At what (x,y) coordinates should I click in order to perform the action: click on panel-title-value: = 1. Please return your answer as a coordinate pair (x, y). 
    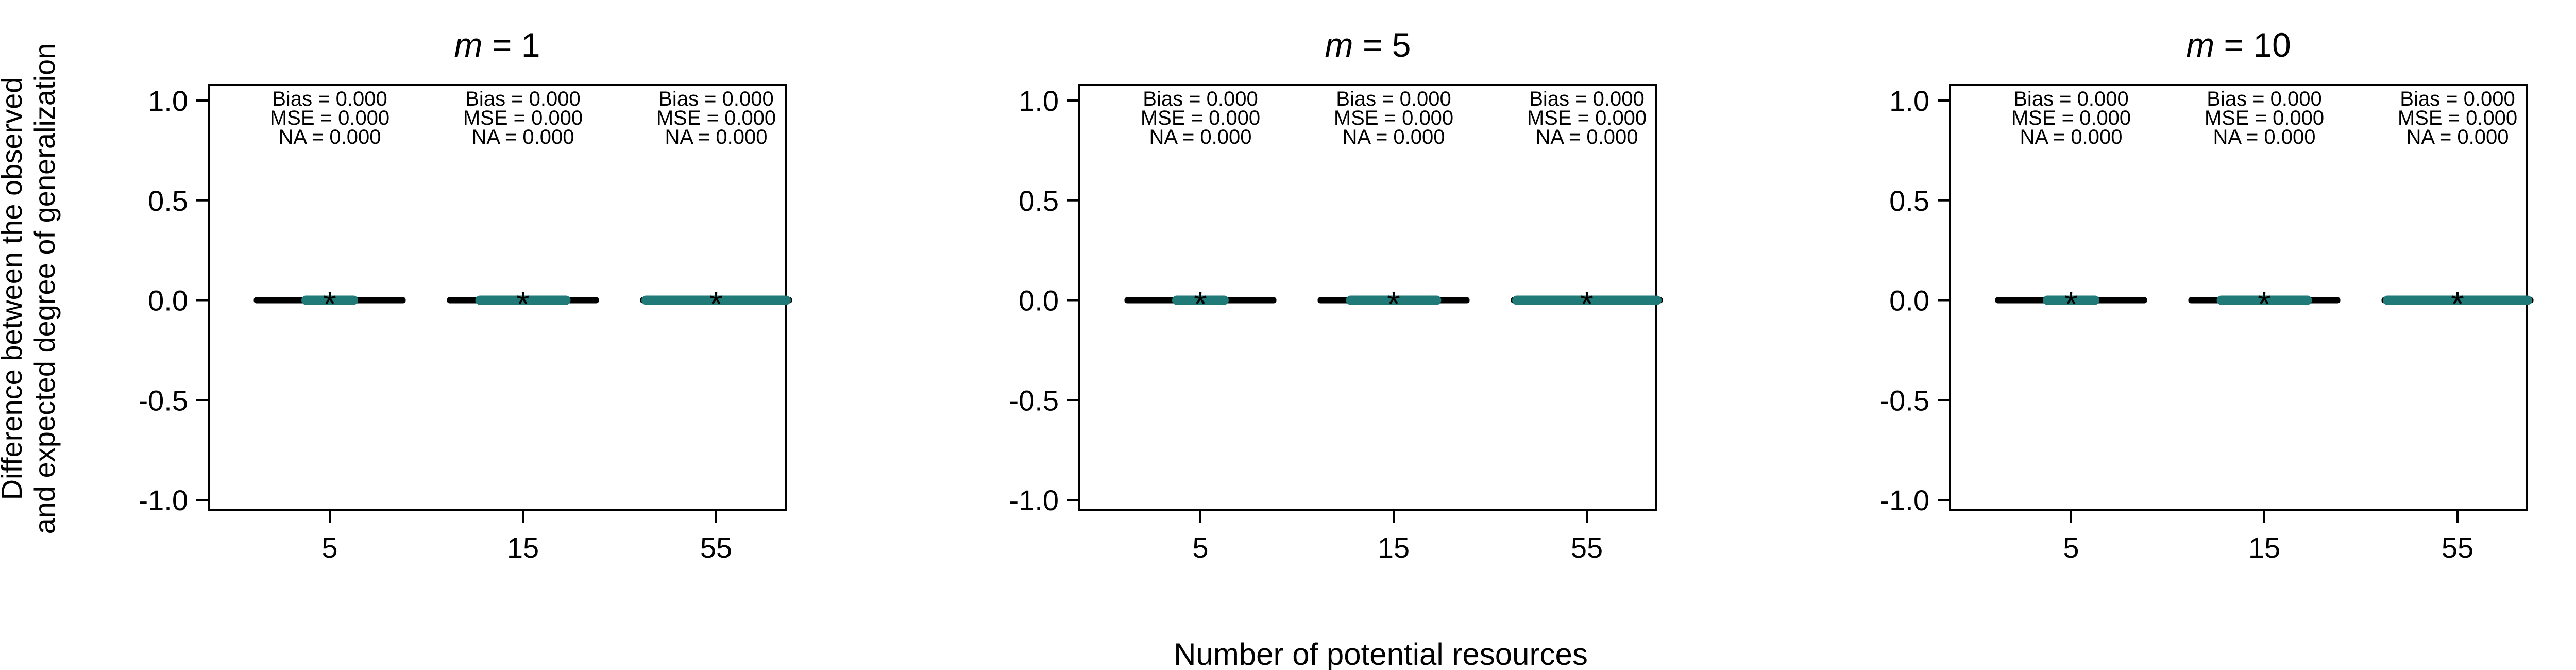
    Looking at the image, I should click on (511, 45).